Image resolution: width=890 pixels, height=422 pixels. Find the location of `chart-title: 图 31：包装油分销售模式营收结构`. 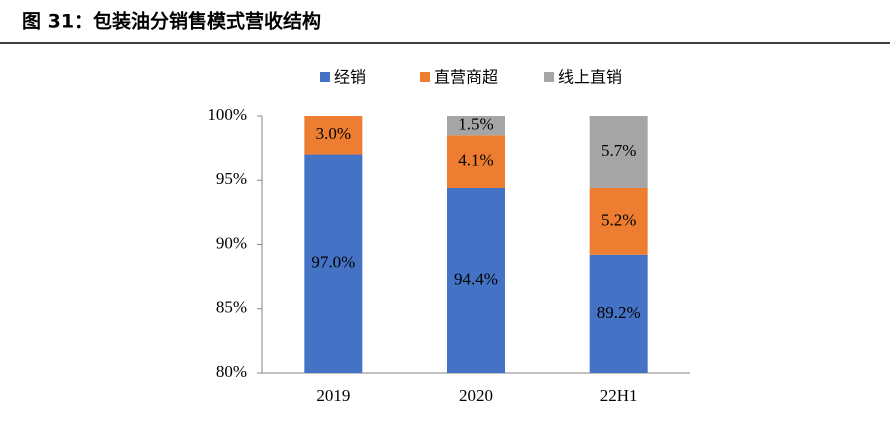

chart-title: 图 31：包装油分销售模式营收结构 is located at coordinates (171, 21).